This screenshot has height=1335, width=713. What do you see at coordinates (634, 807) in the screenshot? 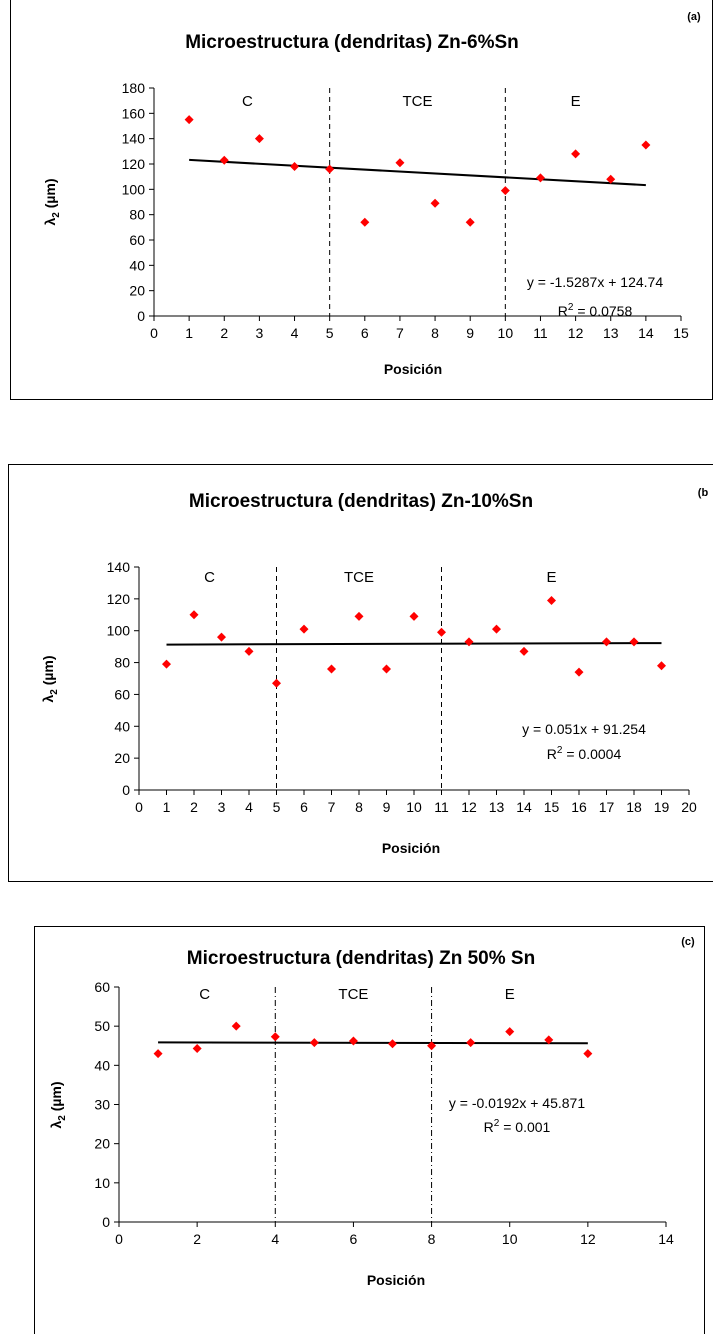
I see `x-tick-label: 18` at bounding box center [634, 807].